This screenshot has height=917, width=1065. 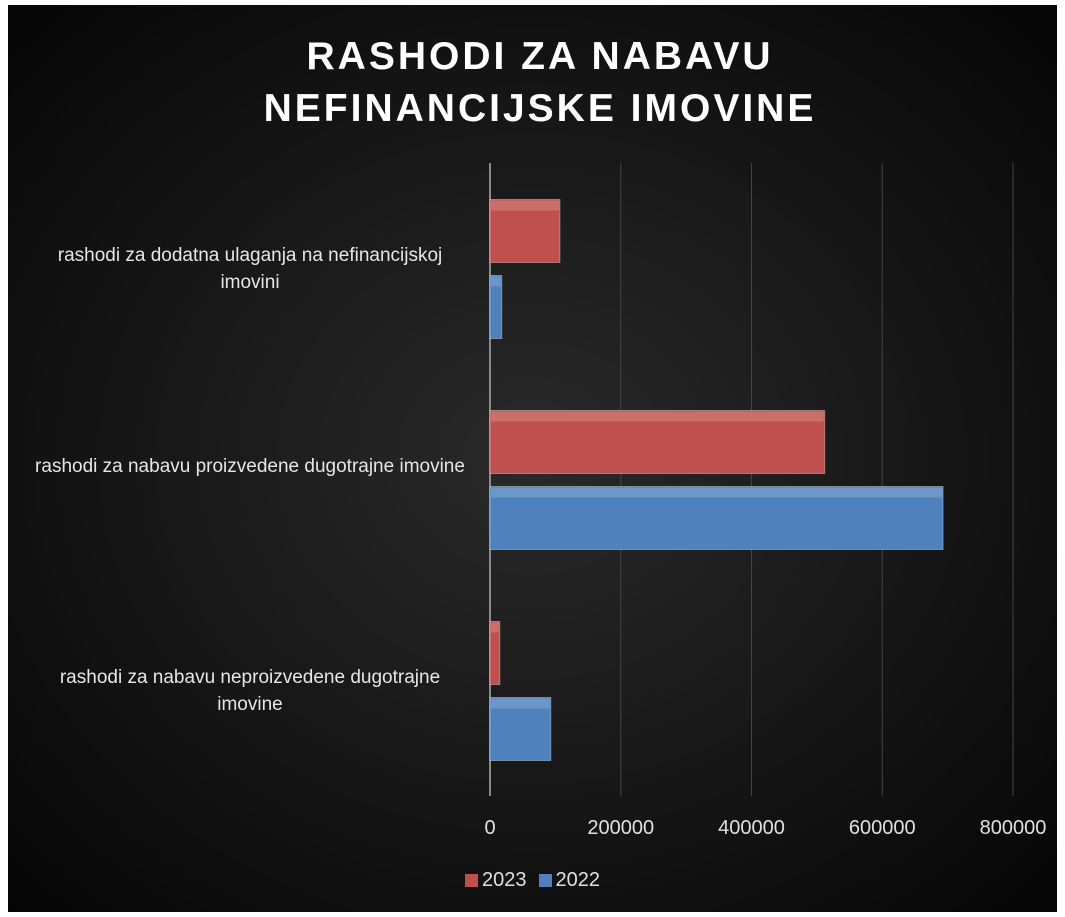 What do you see at coordinates (504, 880) in the screenshot?
I see `legend-label: 2023` at bounding box center [504, 880].